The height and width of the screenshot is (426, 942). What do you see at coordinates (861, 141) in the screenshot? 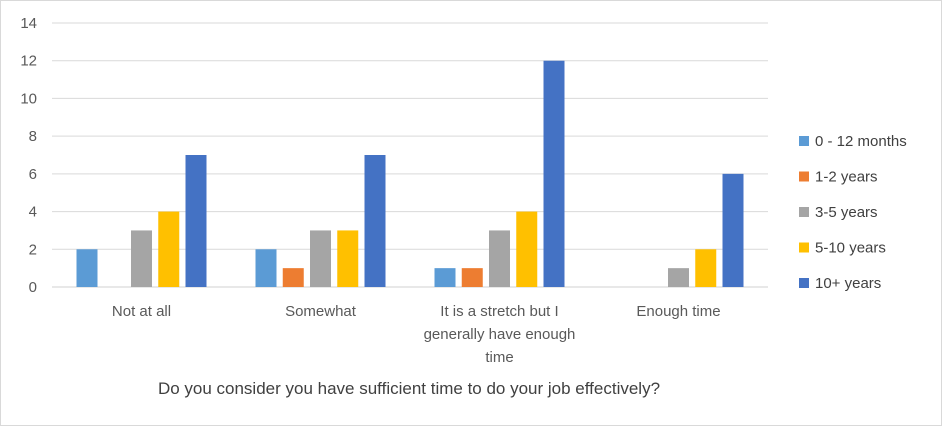
I see `legend-label: 0 - 12 months` at bounding box center [861, 141].